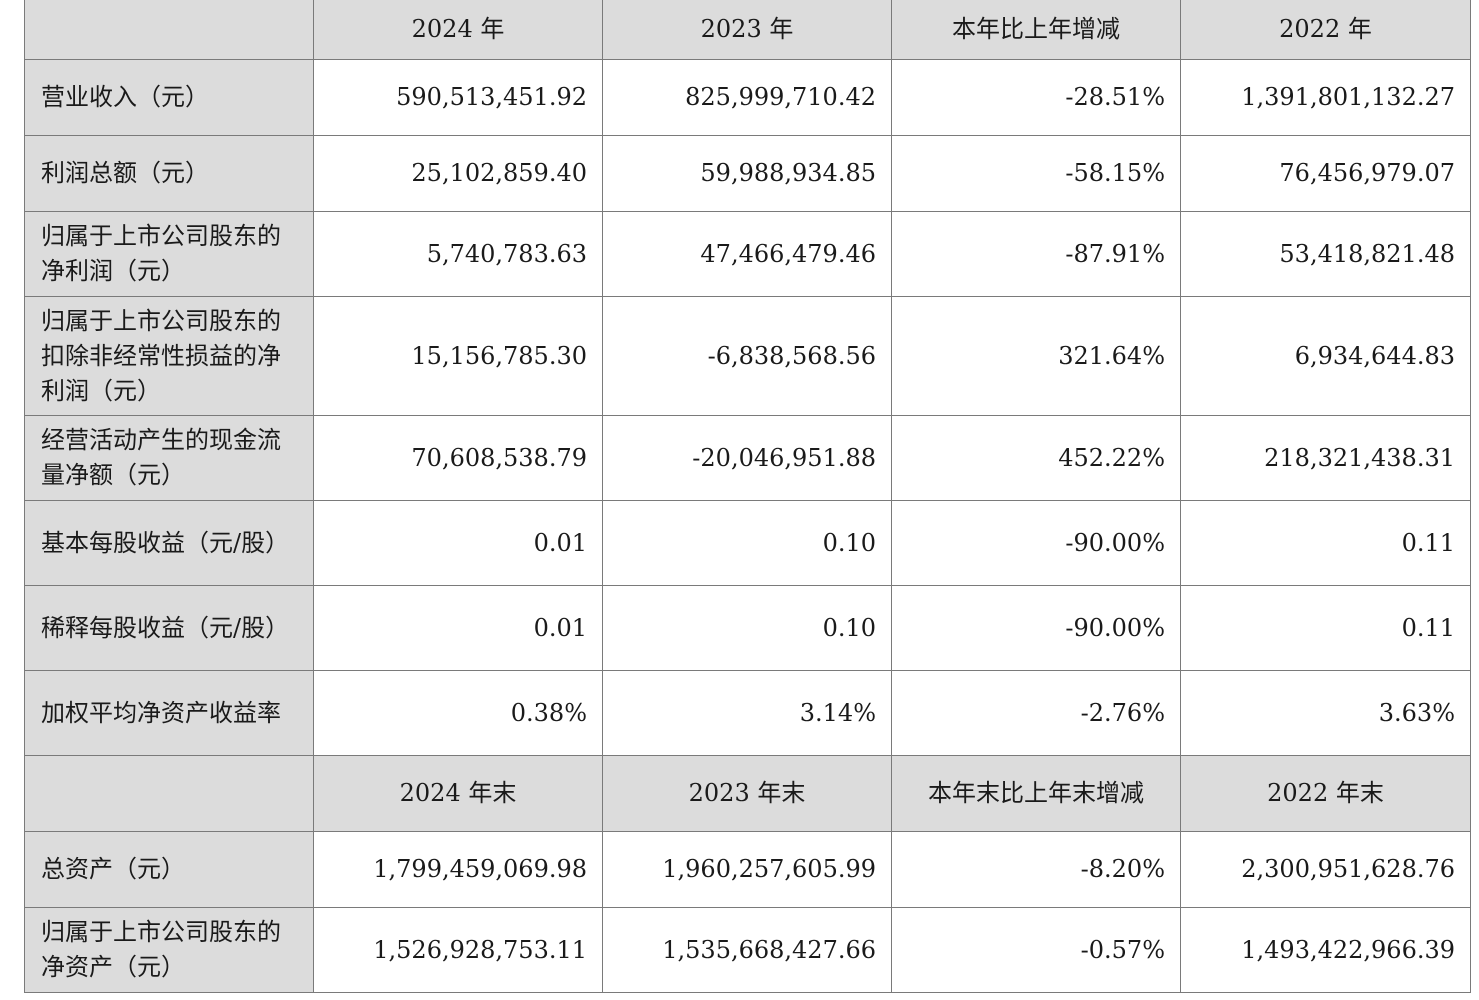  I want to click on value-2024: 70,608,538.79, so click(458, 458).